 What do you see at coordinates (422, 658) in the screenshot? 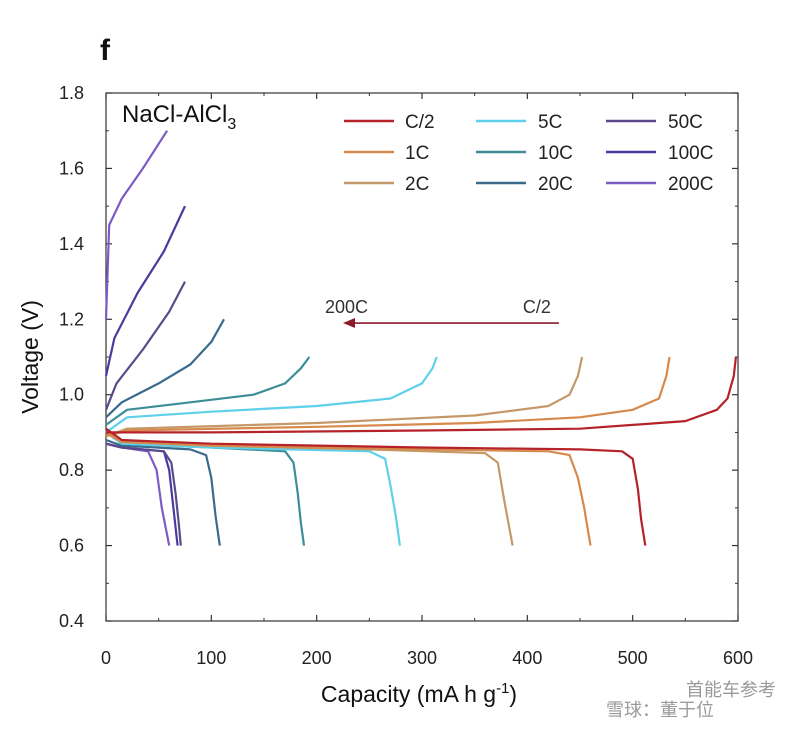
I see `x-tick-label: 300` at bounding box center [422, 658].